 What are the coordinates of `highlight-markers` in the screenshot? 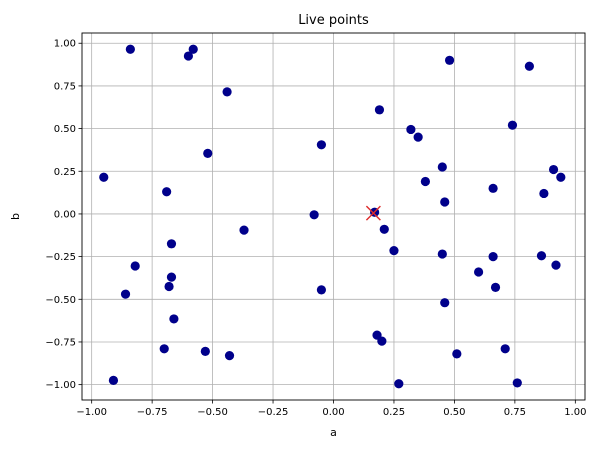 It's located at (373, 213).